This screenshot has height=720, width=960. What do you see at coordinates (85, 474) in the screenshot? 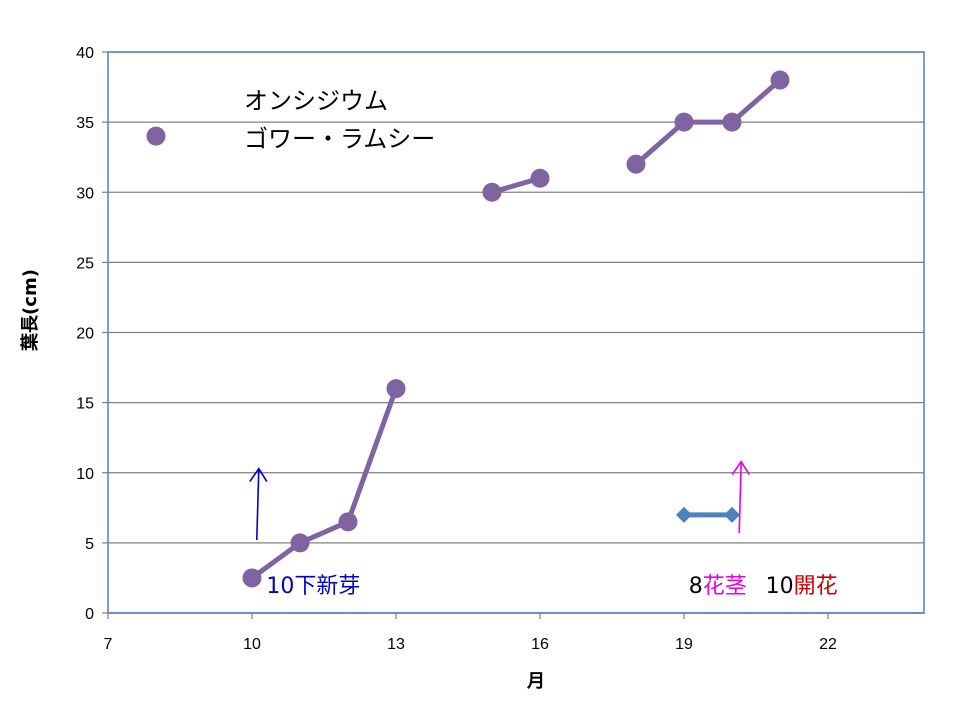
I see `y-tick-label: 10` at bounding box center [85, 474].